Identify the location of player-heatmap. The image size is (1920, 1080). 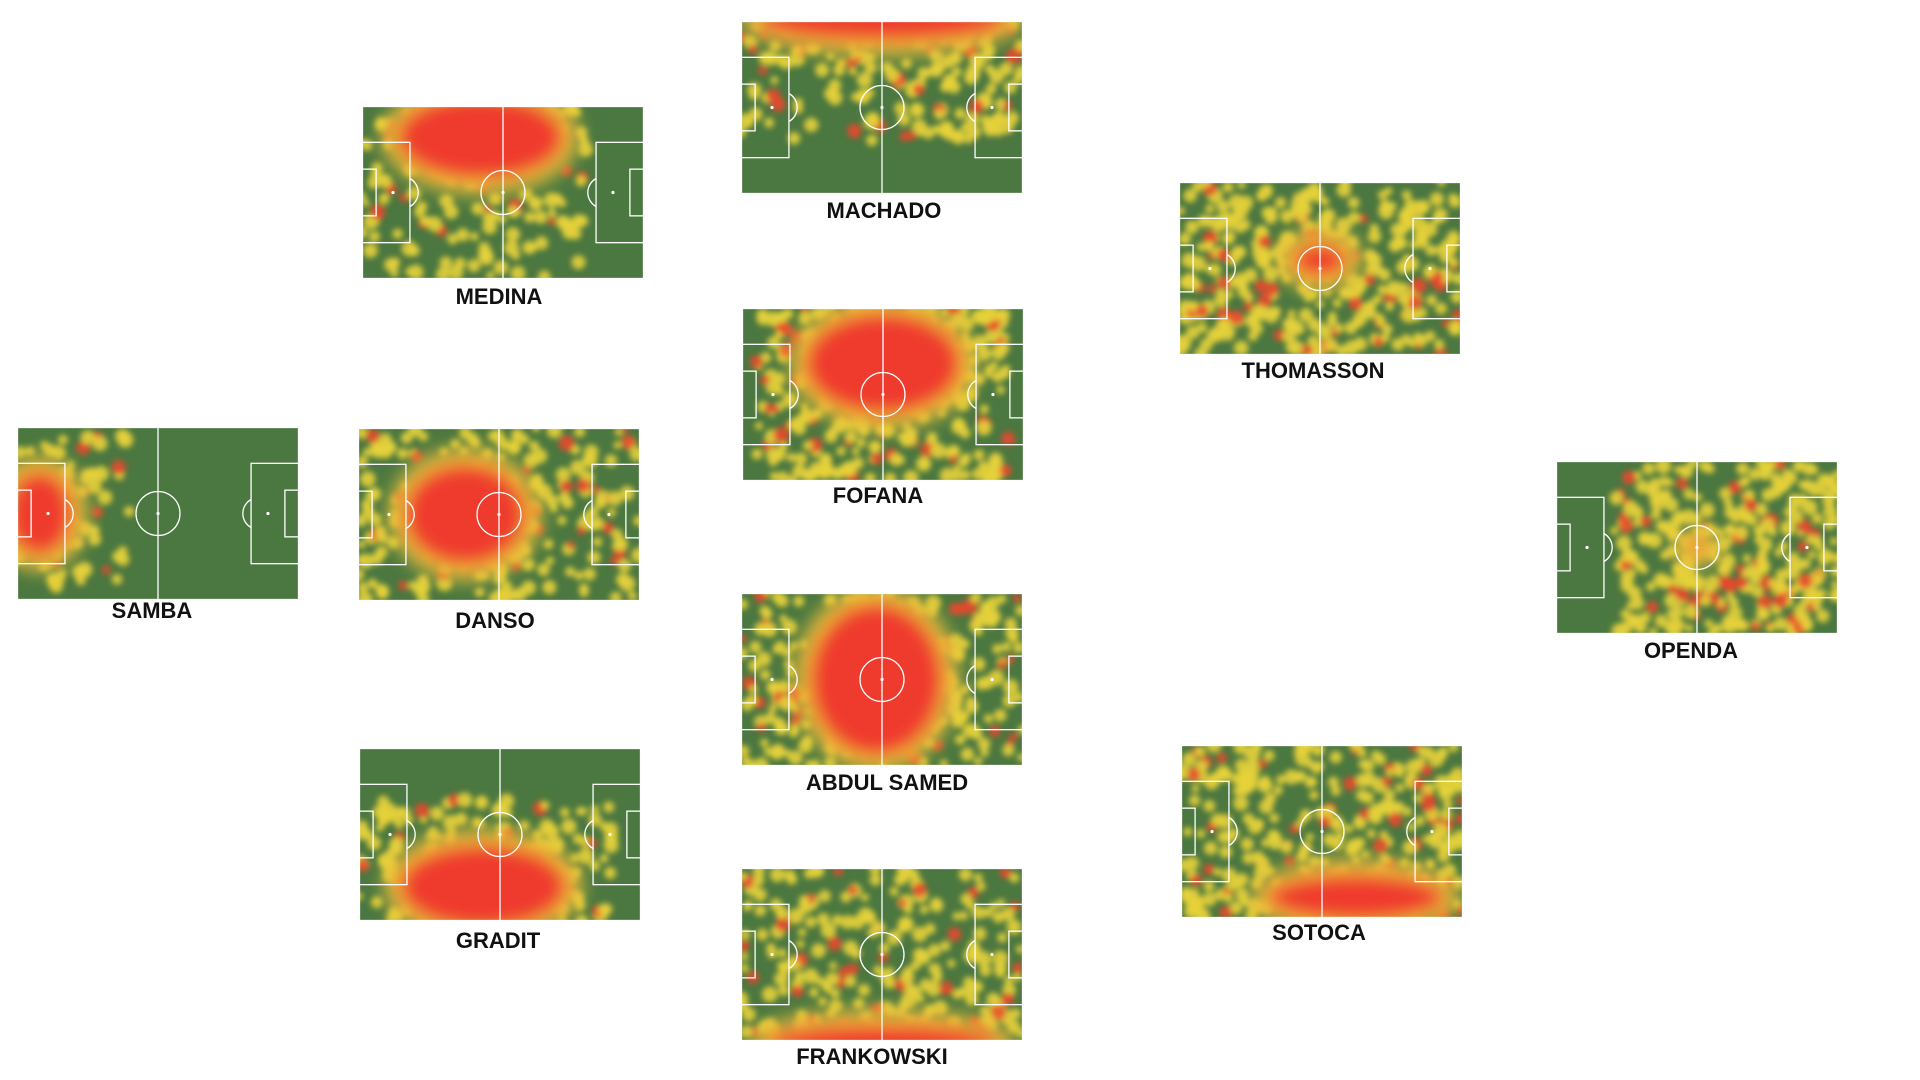
(158, 513).